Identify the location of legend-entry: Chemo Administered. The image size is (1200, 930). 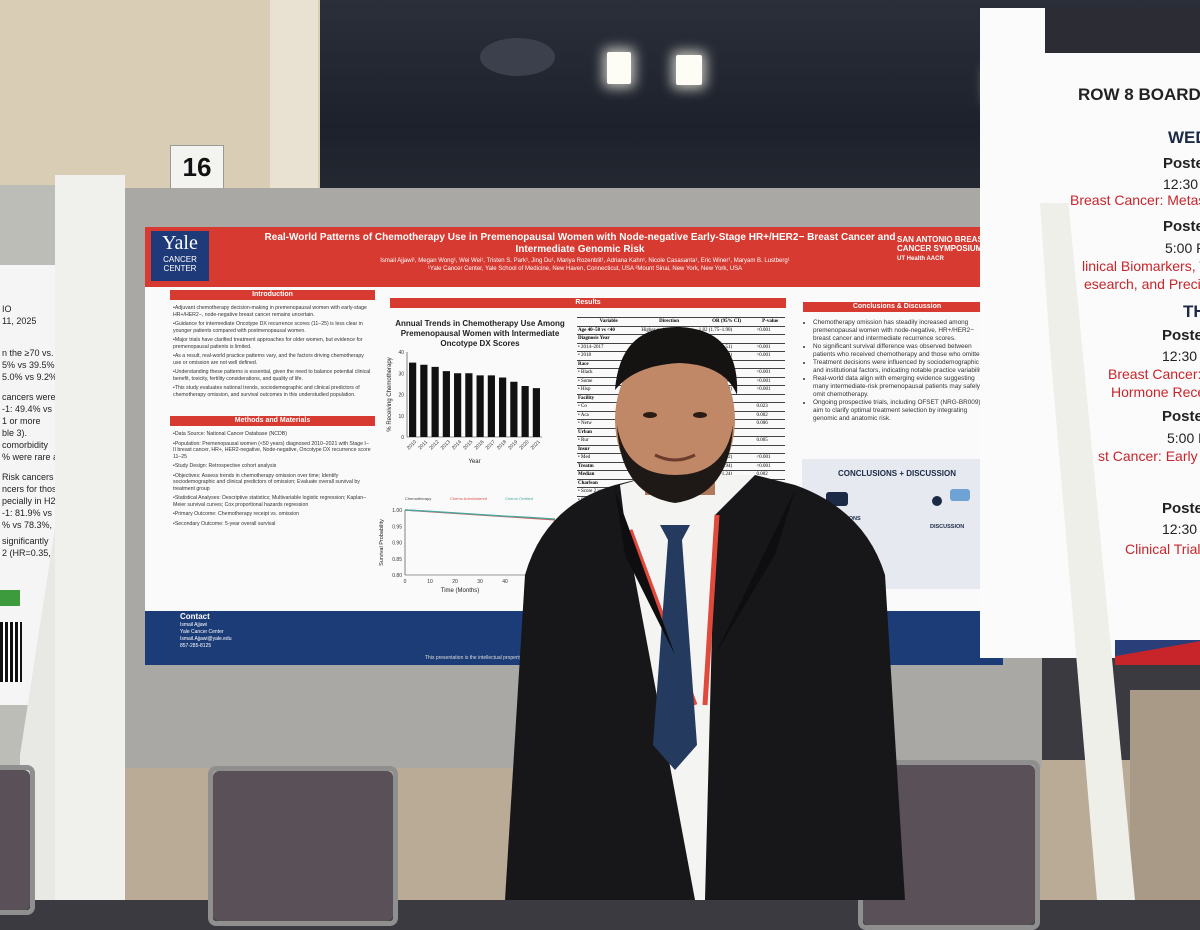
(468, 498).